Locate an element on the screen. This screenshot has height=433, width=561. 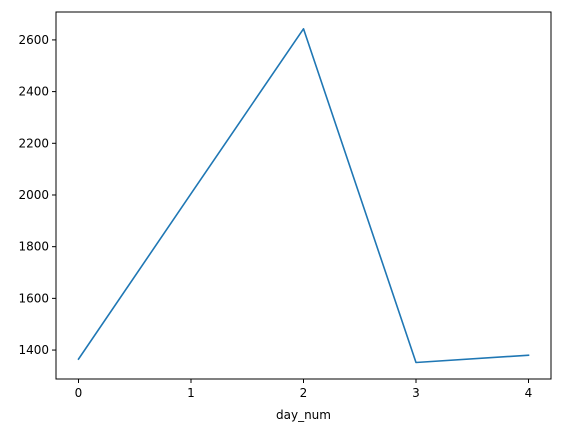
y-tick-label: 1800 is located at coordinates (33, 247).